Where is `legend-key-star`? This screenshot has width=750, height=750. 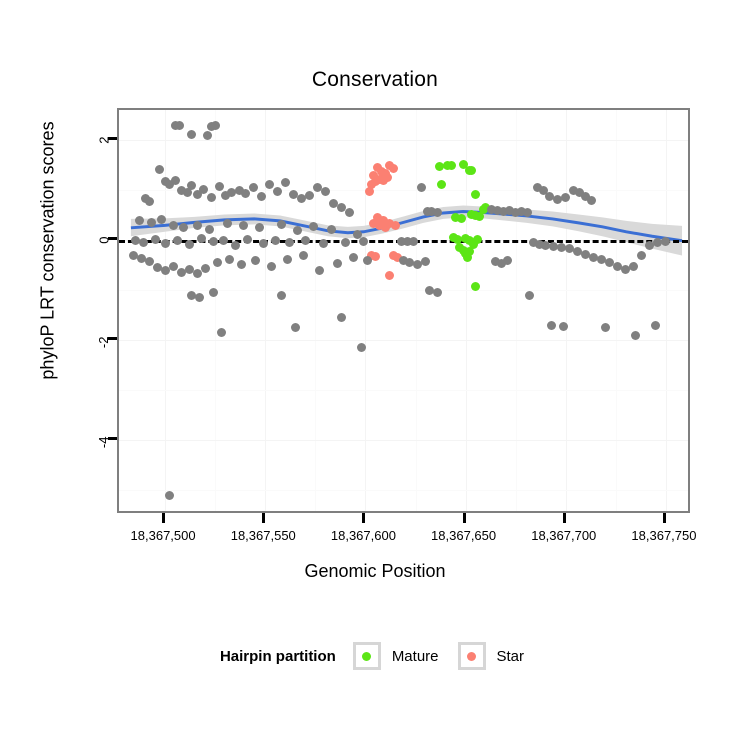
legend-key-star is located at coordinates (471, 656).